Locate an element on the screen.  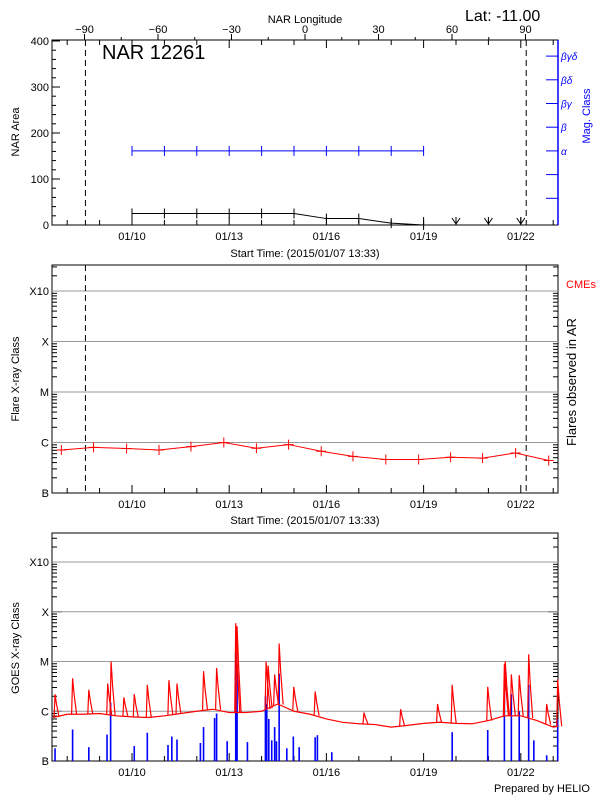
longitude-tick-label: −60 is located at coordinates (158, 30).